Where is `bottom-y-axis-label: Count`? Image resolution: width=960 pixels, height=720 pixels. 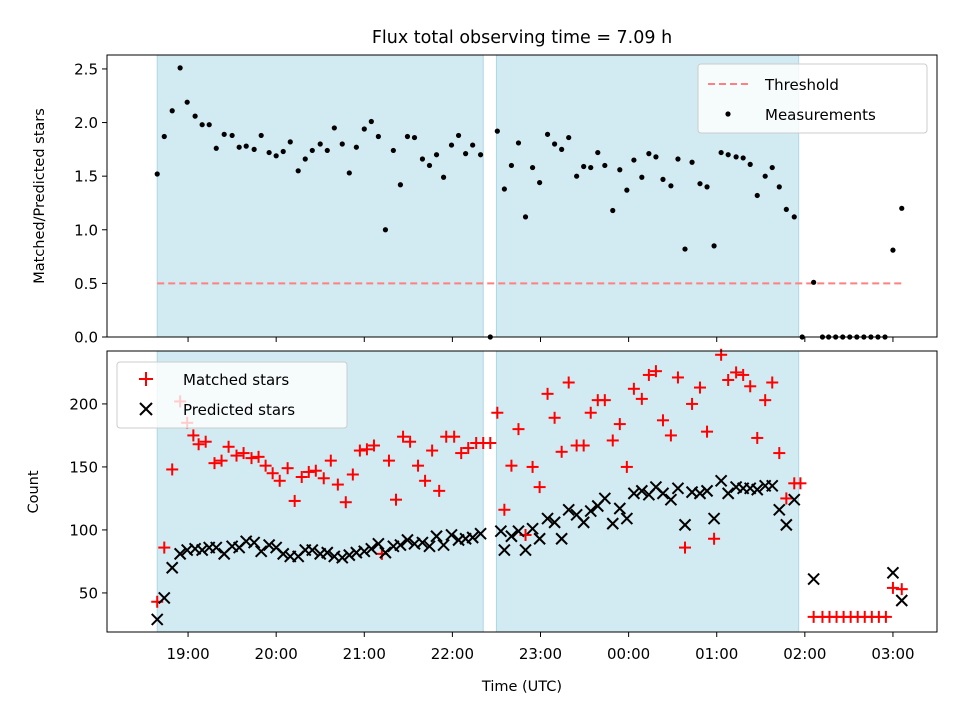
bottom-y-axis-label: Count is located at coordinates (34, 491).